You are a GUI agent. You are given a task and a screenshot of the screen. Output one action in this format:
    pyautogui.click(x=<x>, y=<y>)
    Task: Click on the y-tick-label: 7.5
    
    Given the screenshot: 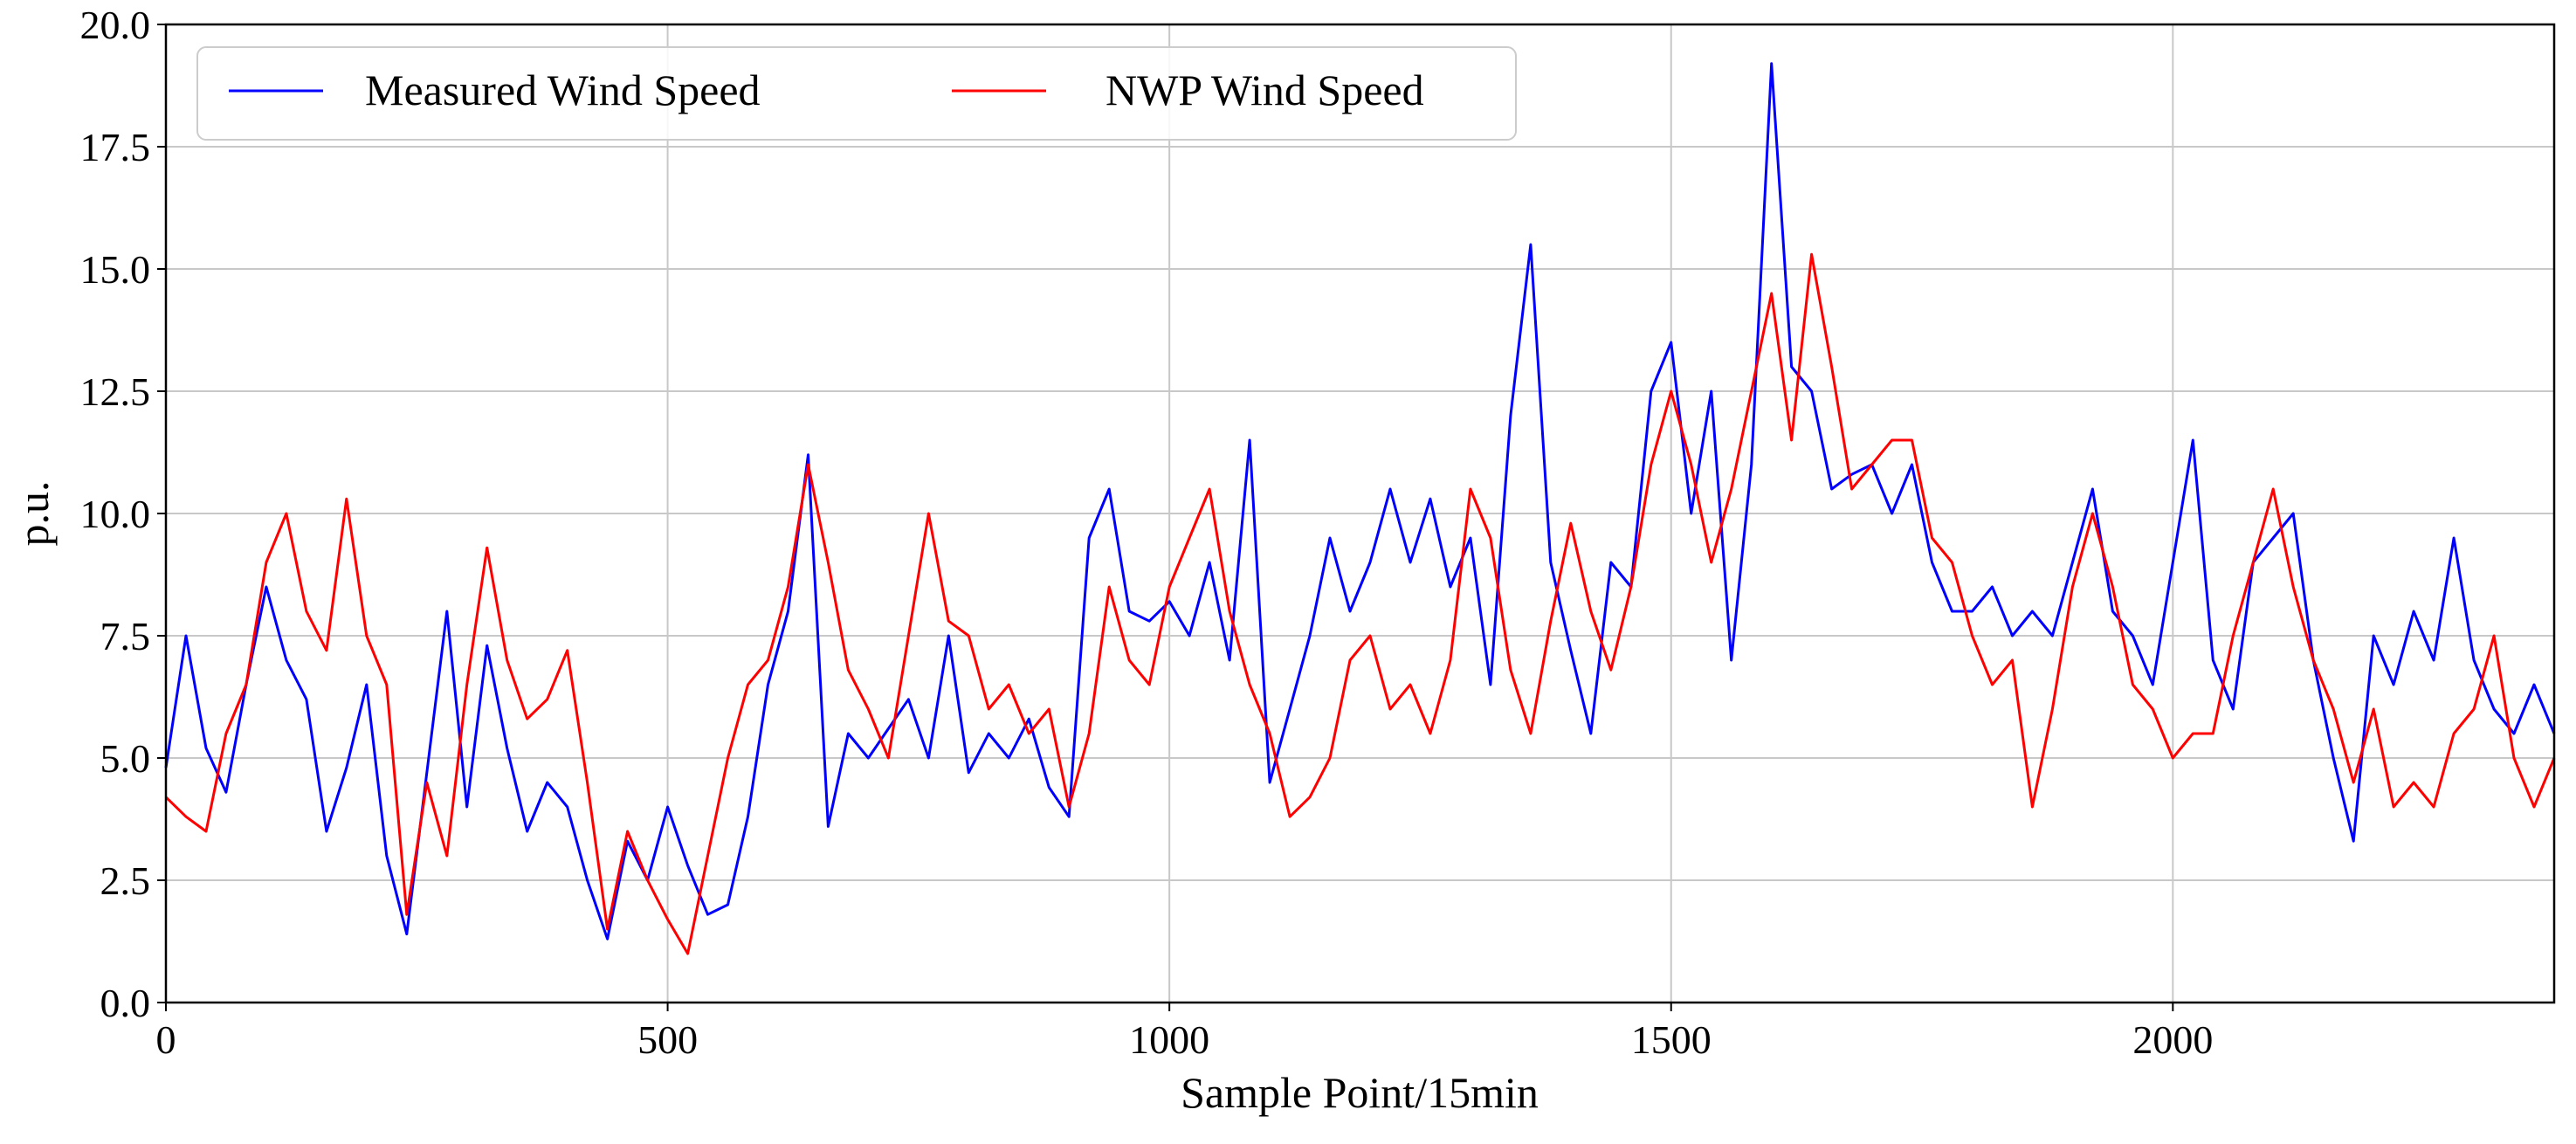 What is the action you would take?
    pyautogui.click(x=125, y=636)
    